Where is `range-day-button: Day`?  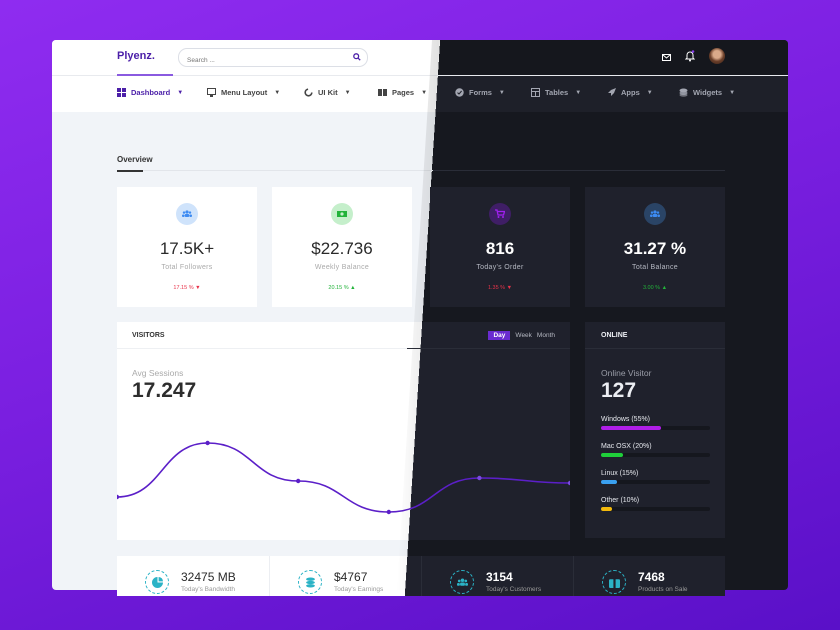
range-day-button: Day is located at coordinates (499, 335).